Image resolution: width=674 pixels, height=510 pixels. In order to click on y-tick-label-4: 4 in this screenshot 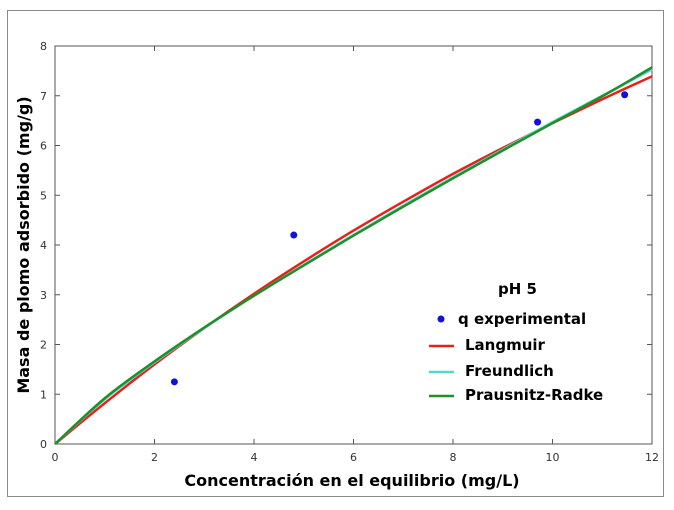, I will do `click(43, 245)`.